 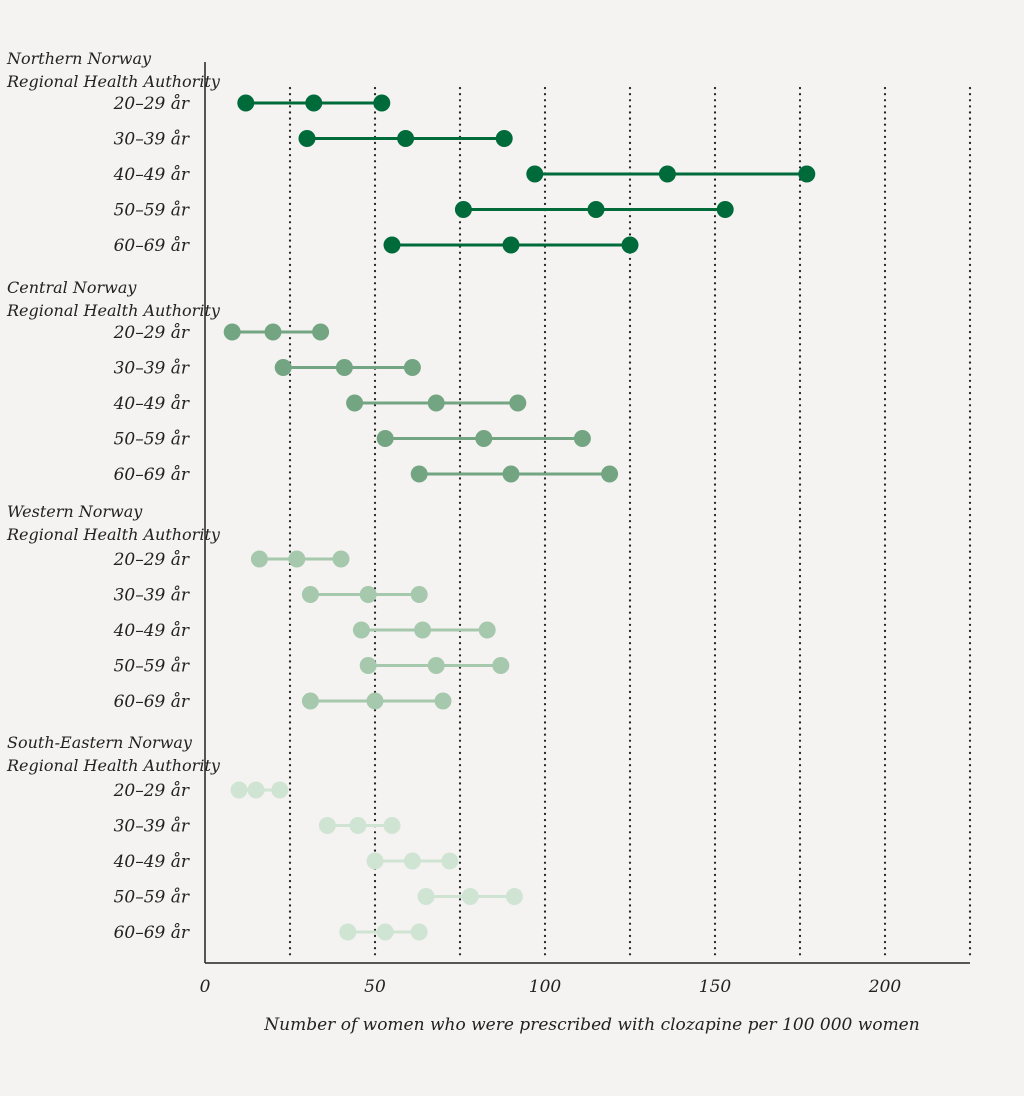 What do you see at coordinates (205, 987) in the screenshot?
I see `x-tick-label: 0` at bounding box center [205, 987].